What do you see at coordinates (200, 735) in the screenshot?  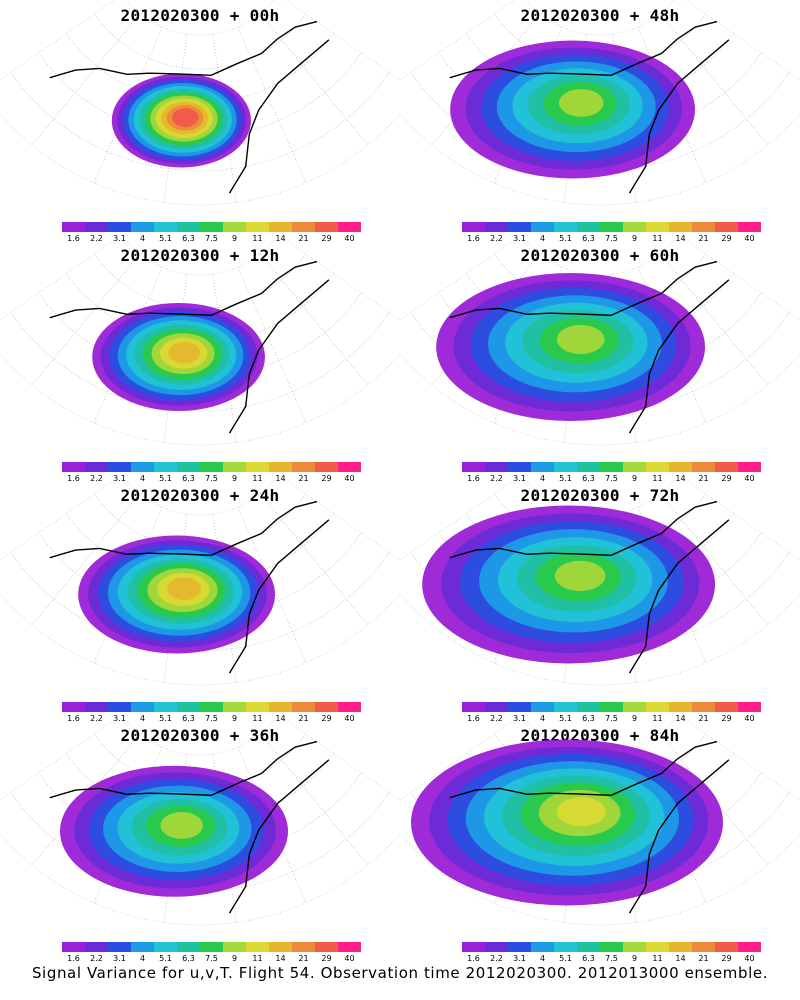 I see `panel-title: 2012020300 + 36h` at bounding box center [200, 735].